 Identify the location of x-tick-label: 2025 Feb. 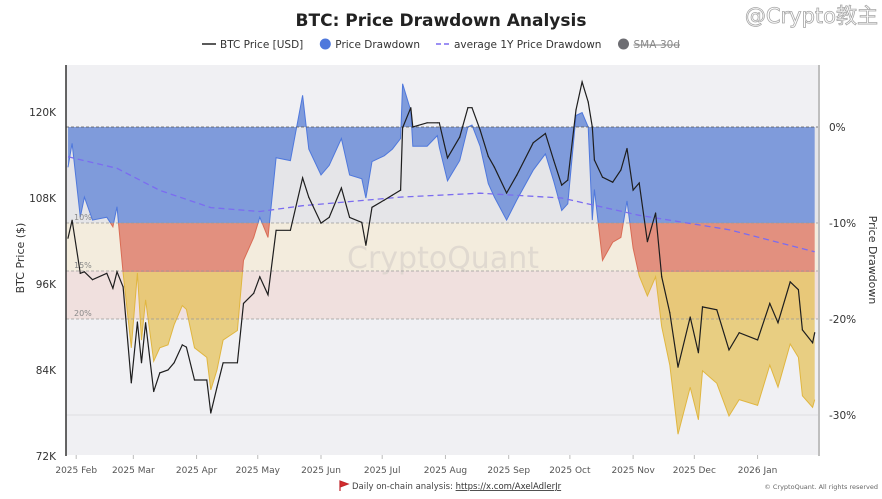
(76, 471).